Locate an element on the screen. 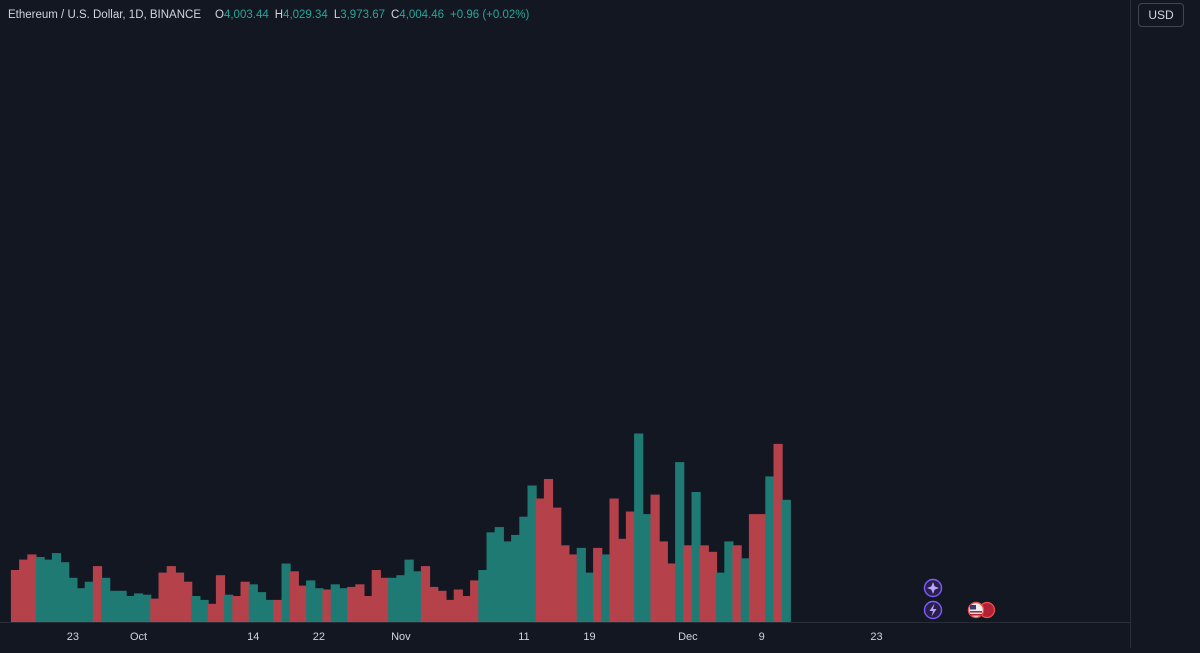  close-value: 4,004.46 is located at coordinates (422, 15).